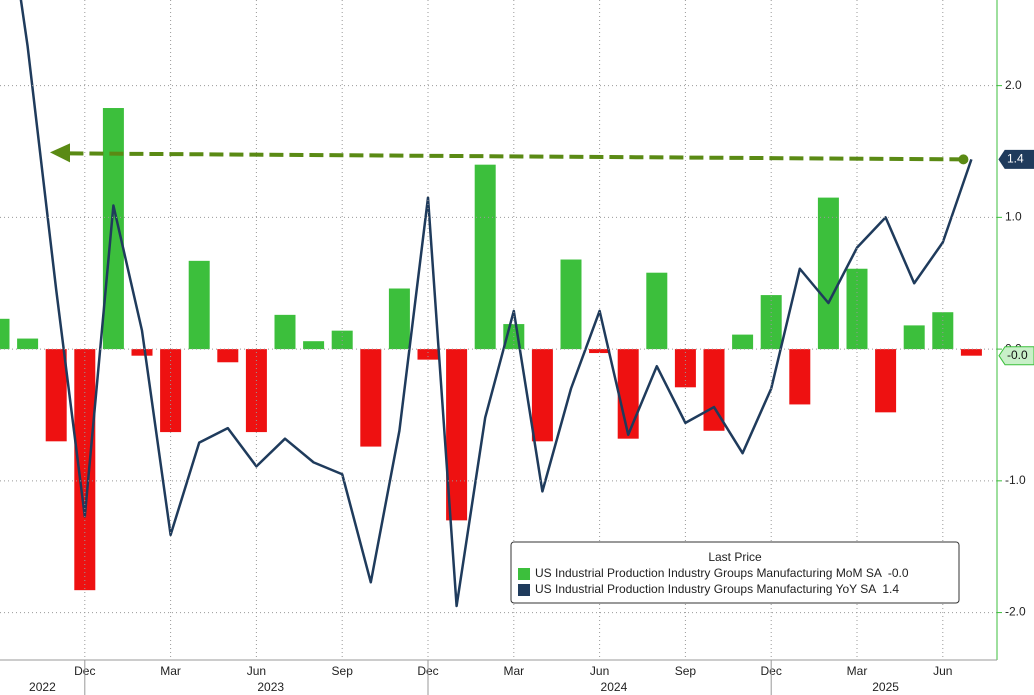 This screenshot has width=1034, height=695. I want to click on x-group-label: 2022, so click(42, 687).